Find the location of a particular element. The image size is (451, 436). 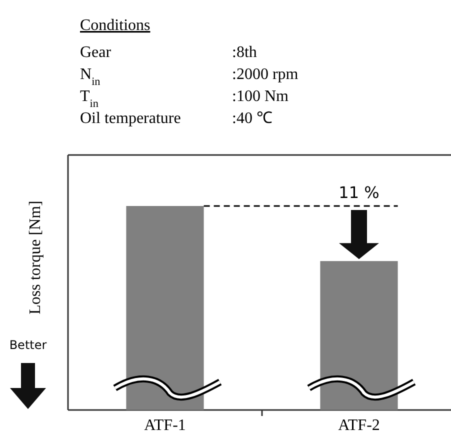

text: Better is located at coordinates (28, 345).